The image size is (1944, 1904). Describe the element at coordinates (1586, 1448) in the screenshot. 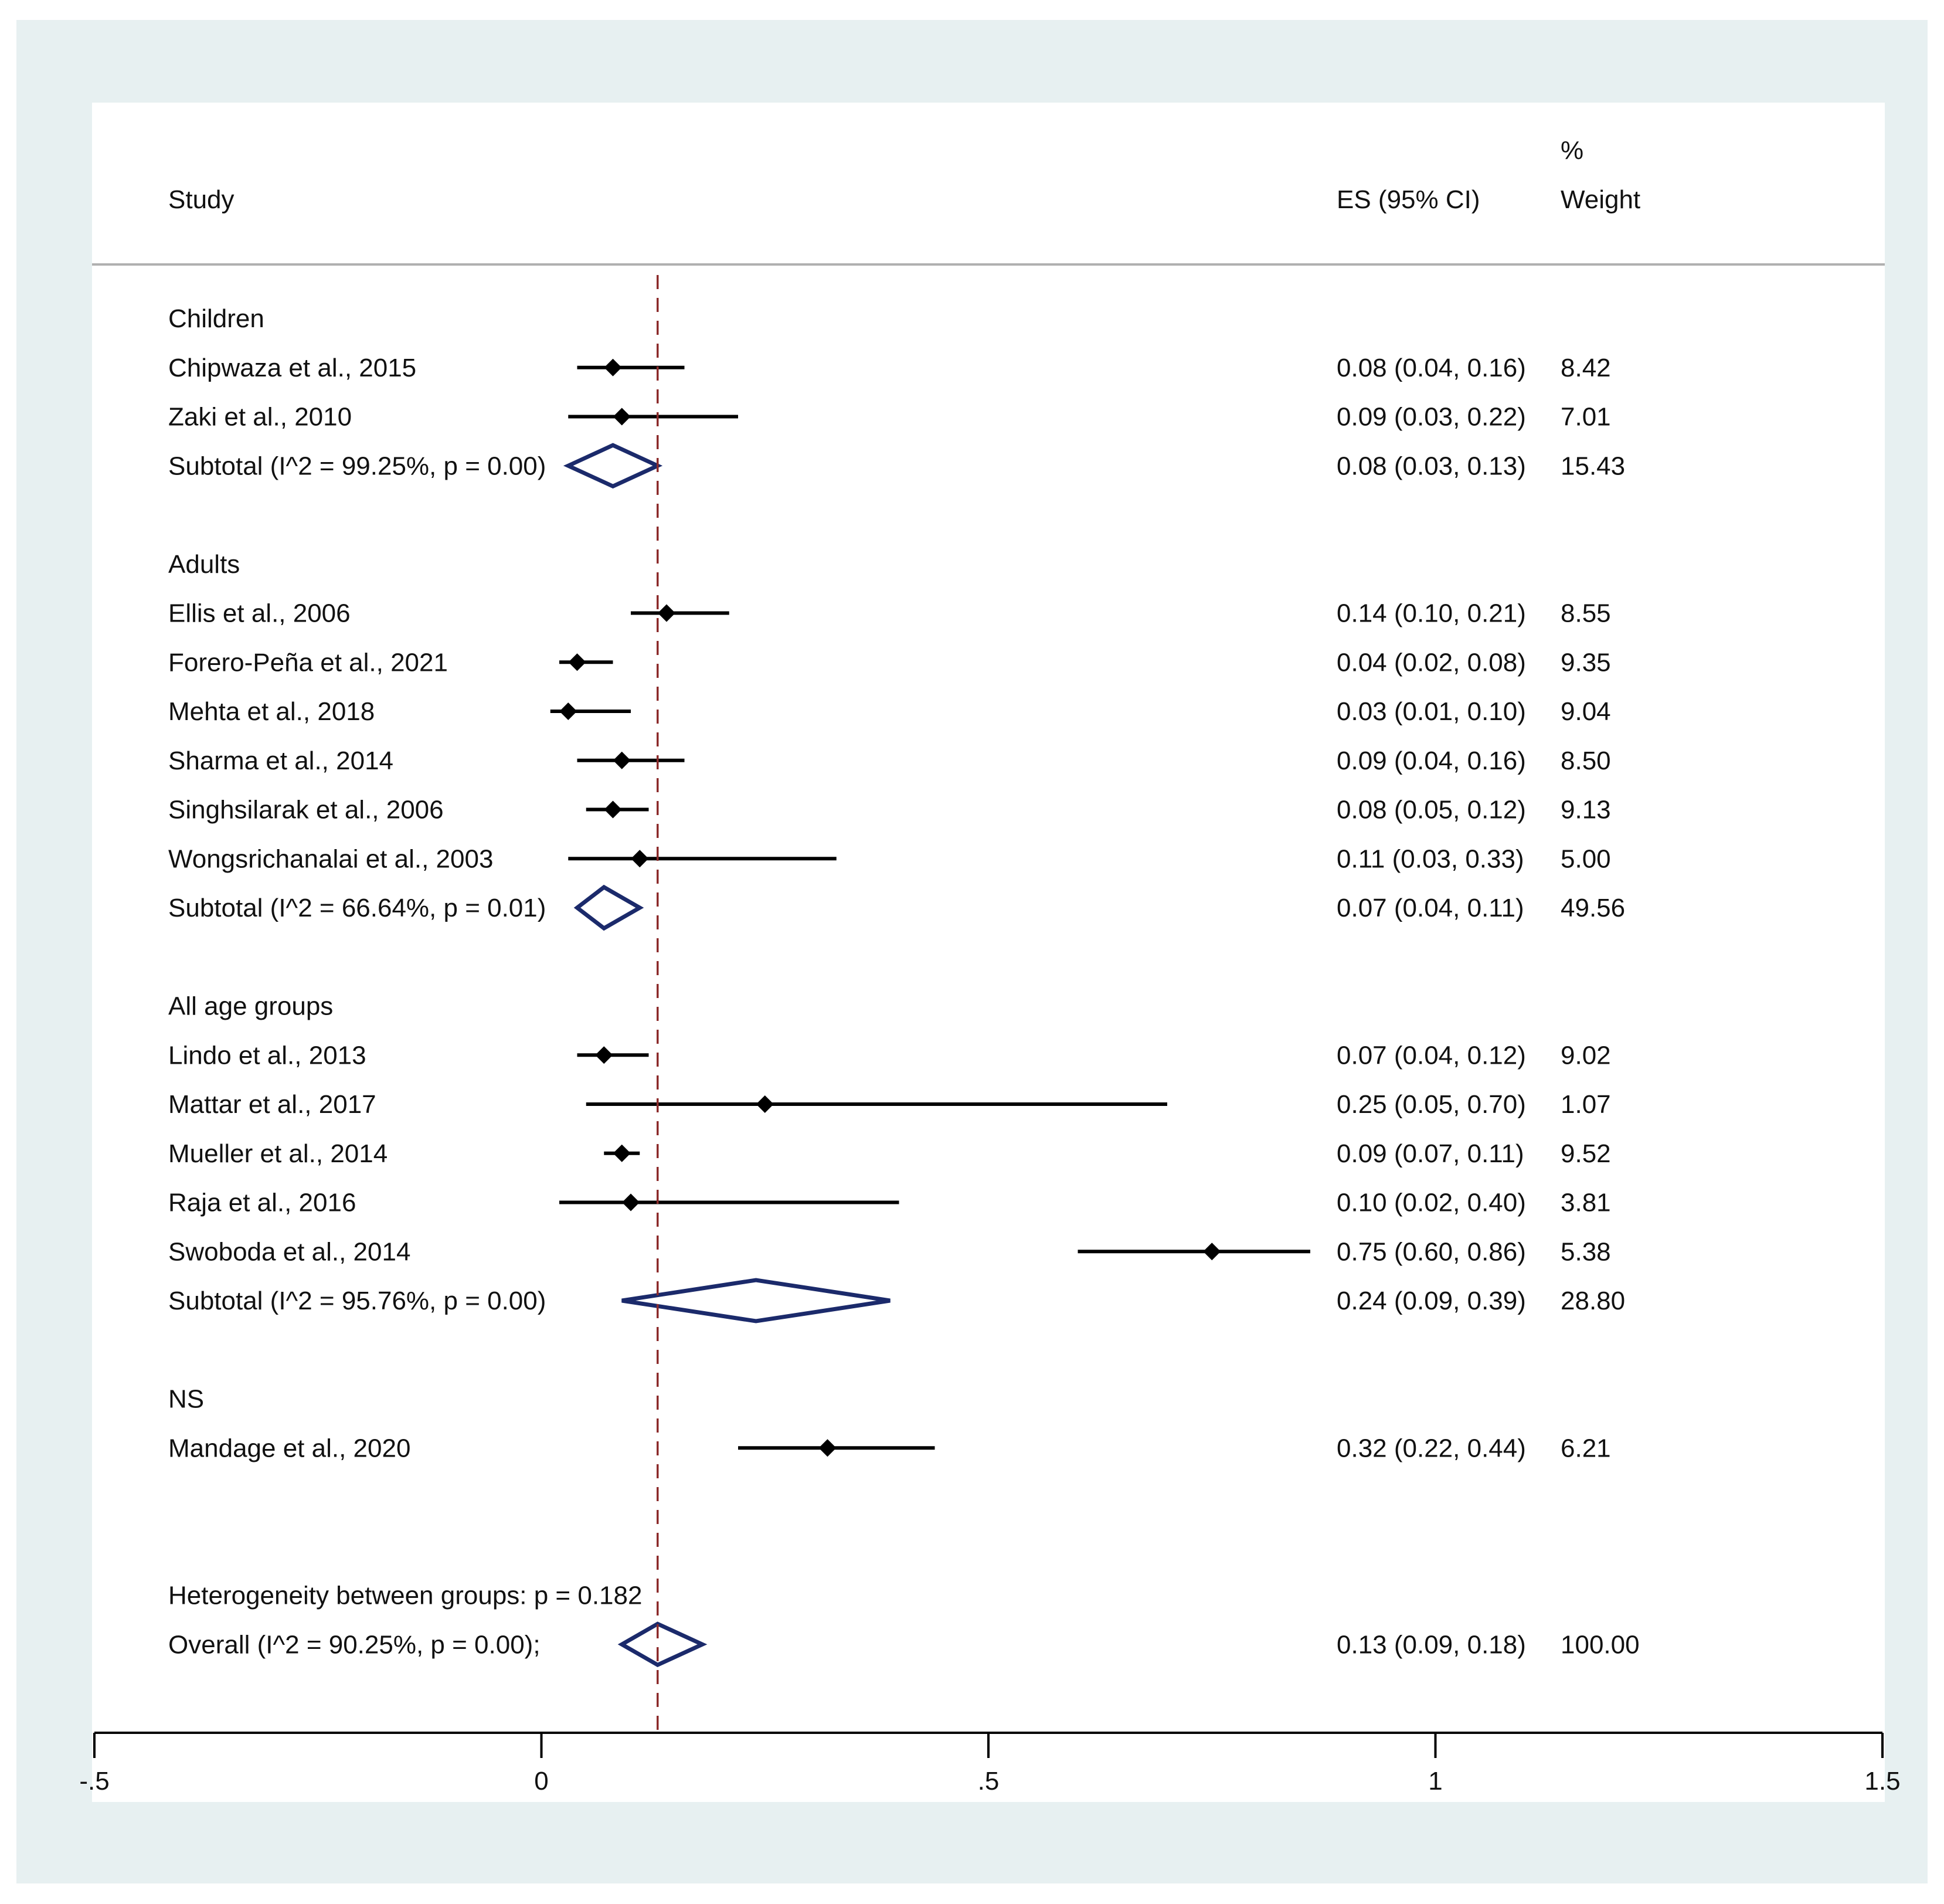

I see `study-weight: 6.21` at that location.